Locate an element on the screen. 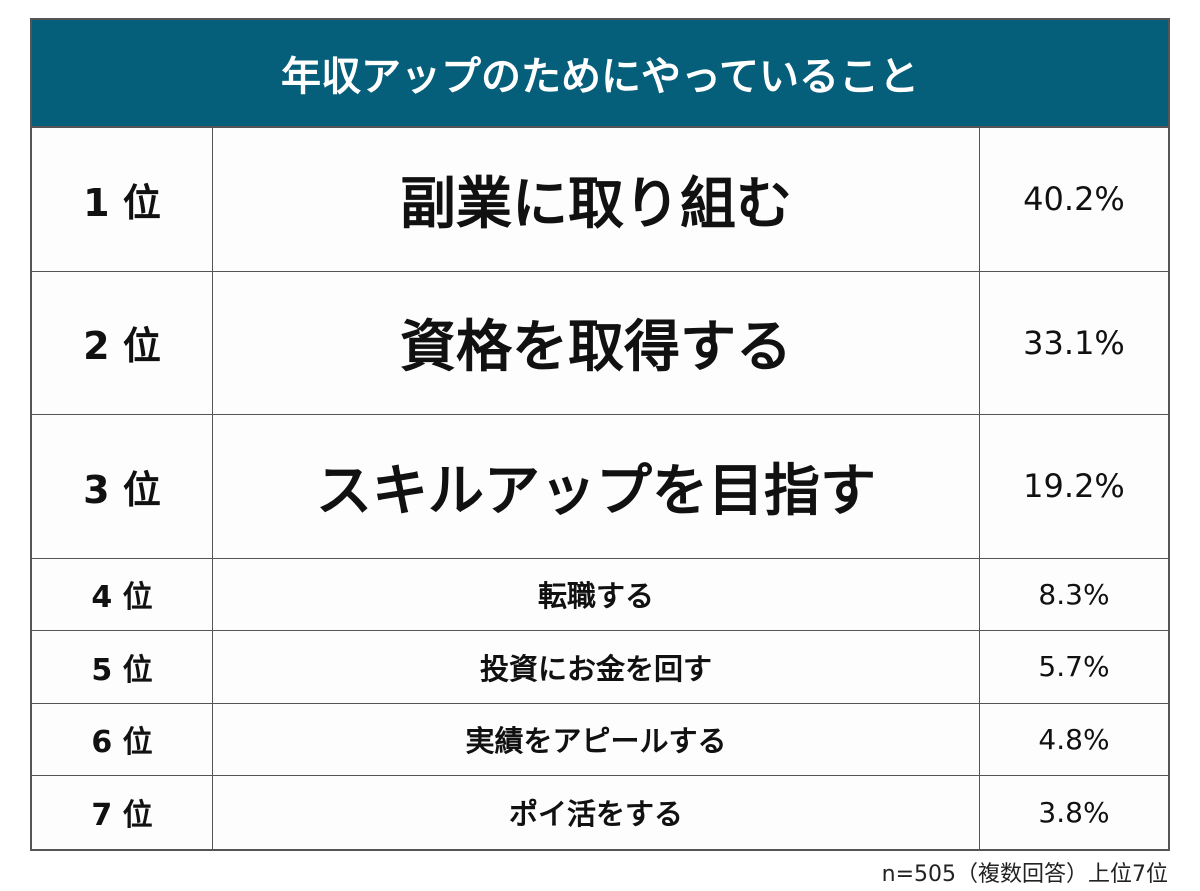  rank-cell: 1 位 is located at coordinates (122, 199).